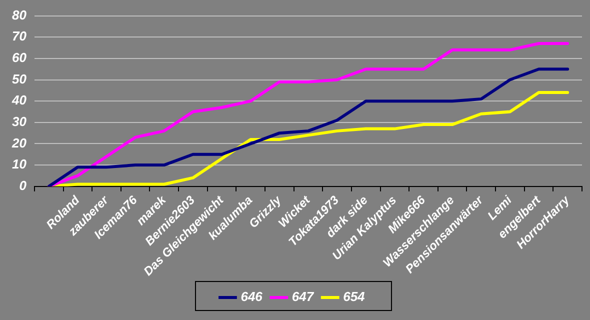 The width and height of the screenshot is (590, 320). Describe the element at coordinates (23, 185) in the screenshot. I see `y-tick-label: 0` at that location.